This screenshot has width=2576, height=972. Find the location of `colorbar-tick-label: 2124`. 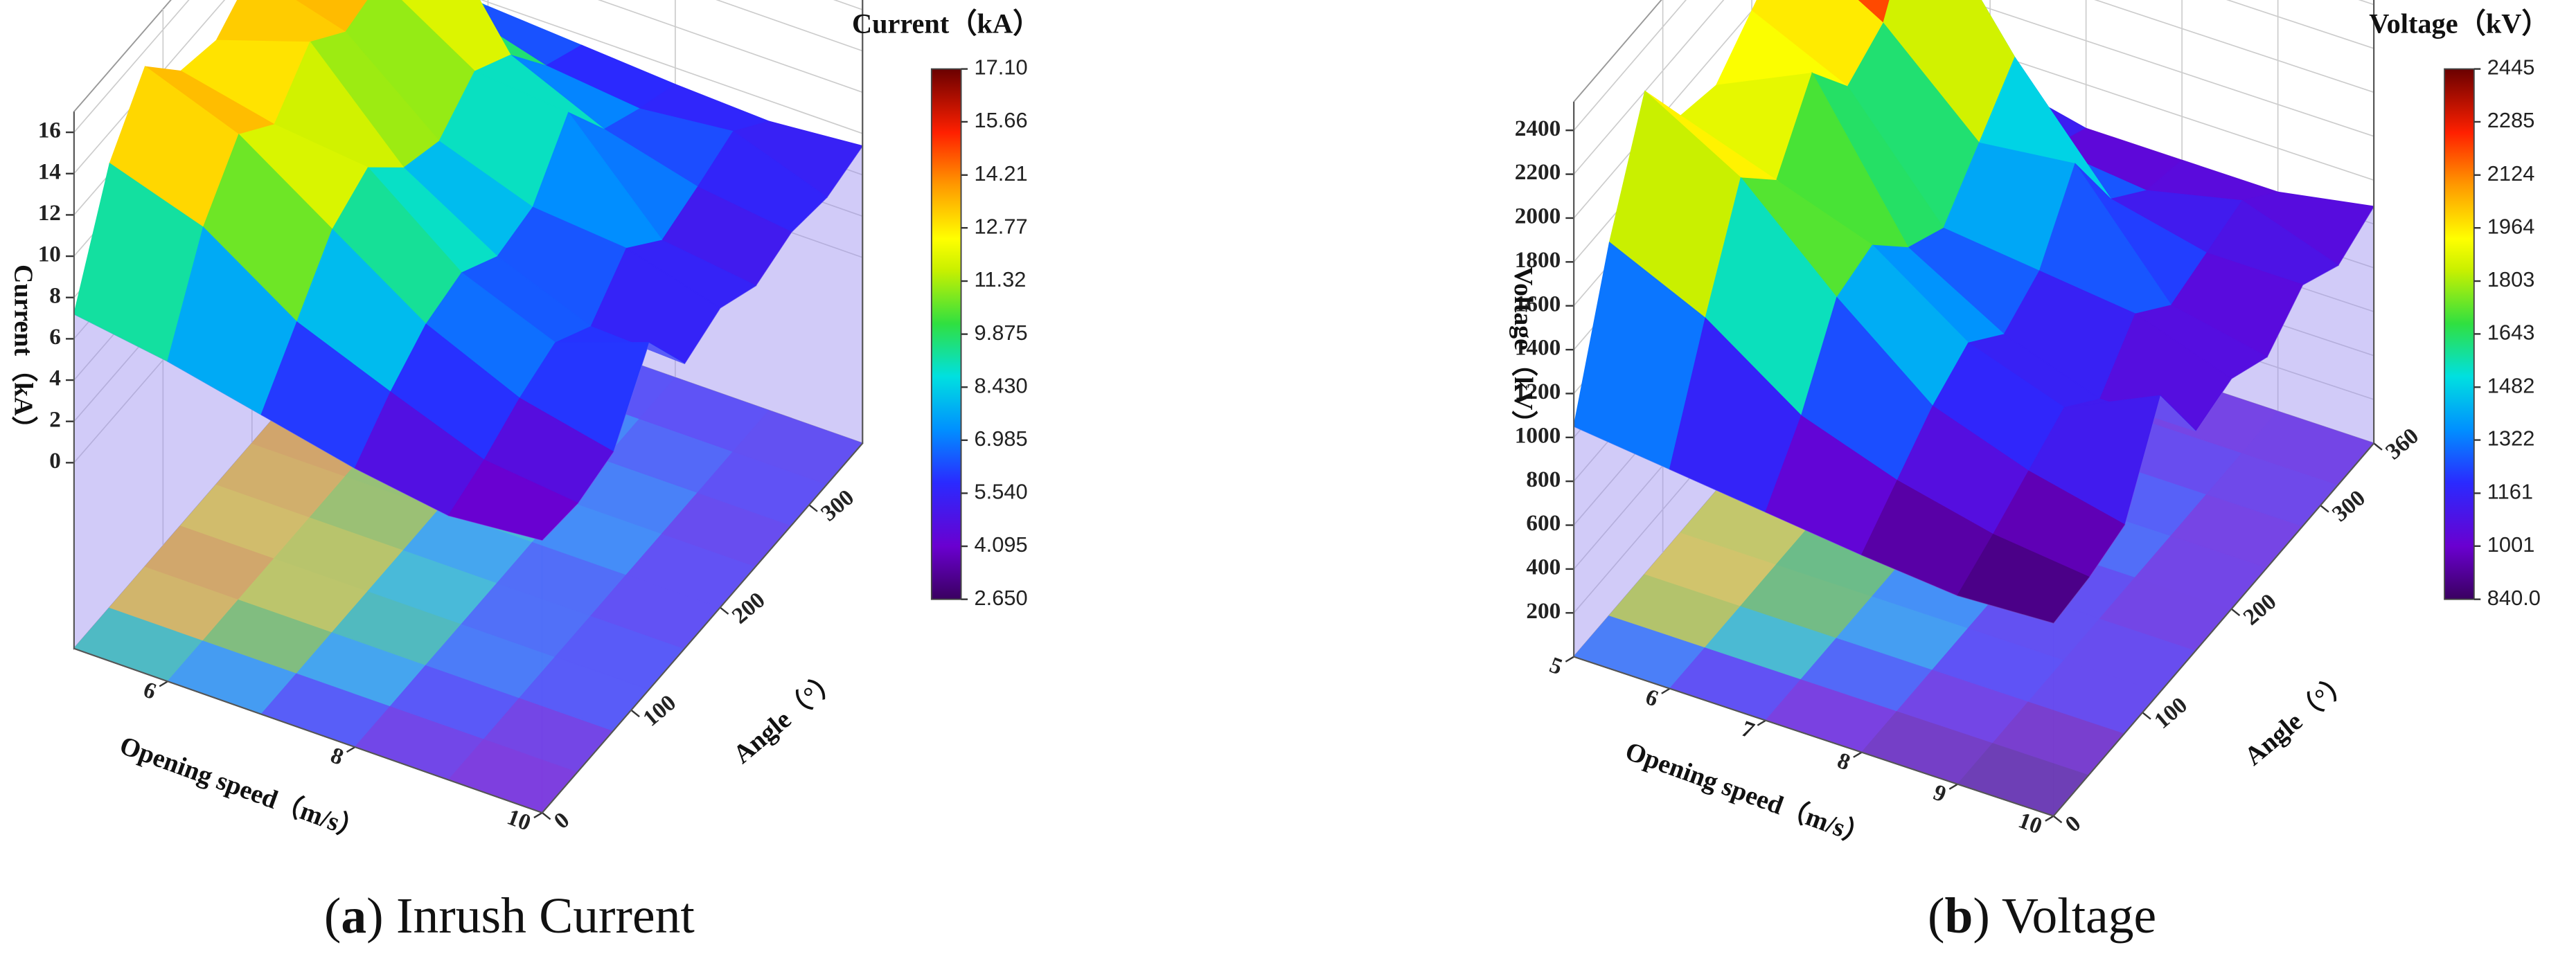

colorbar-tick-label: 2124 is located at coordinates (2511, 173).